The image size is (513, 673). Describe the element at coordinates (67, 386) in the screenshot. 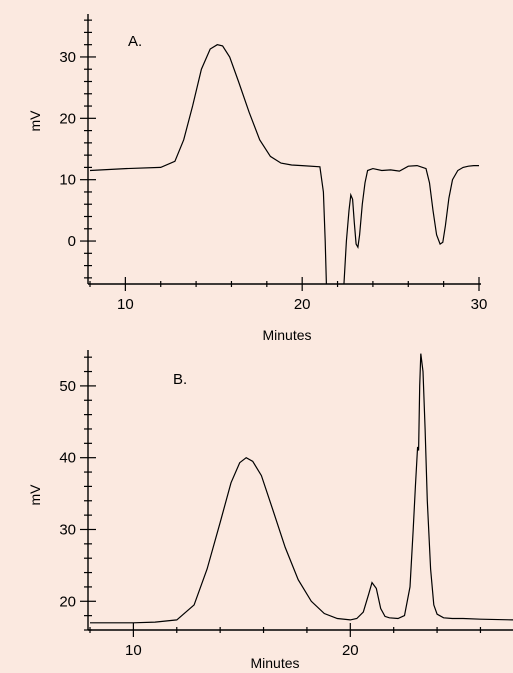

I see `y-tick-label: 50` at that location.